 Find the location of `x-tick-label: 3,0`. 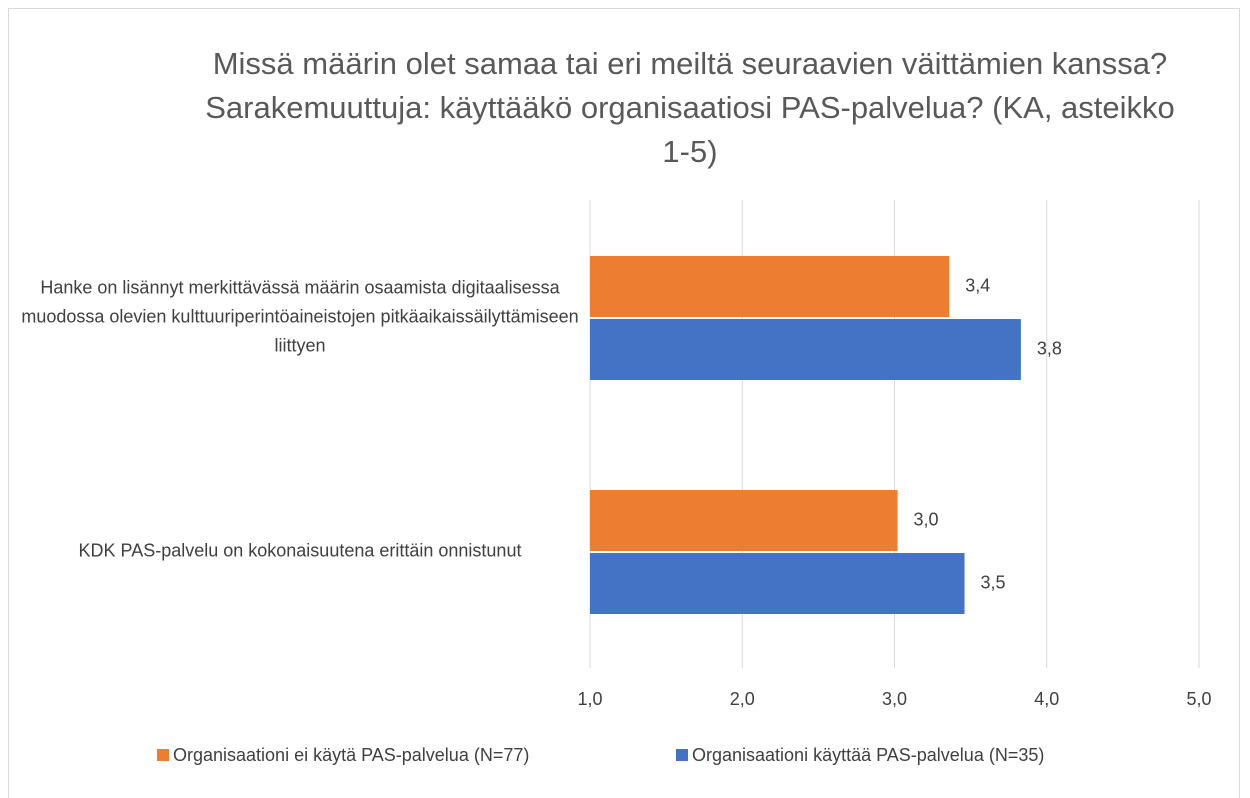

x-tick-label: 3,0 is located at coordinates (894, 699).